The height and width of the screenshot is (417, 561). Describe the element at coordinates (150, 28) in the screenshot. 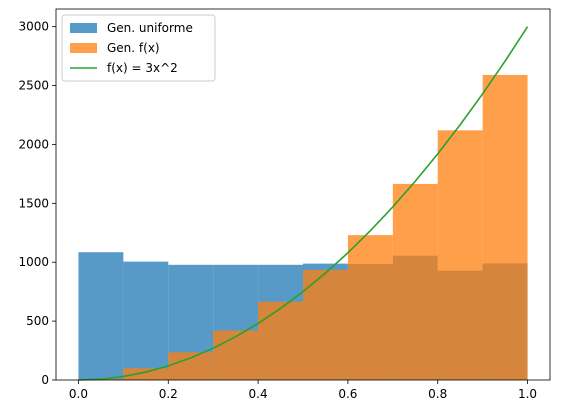

I see `legend-label: Gen. uniforme` at that location.